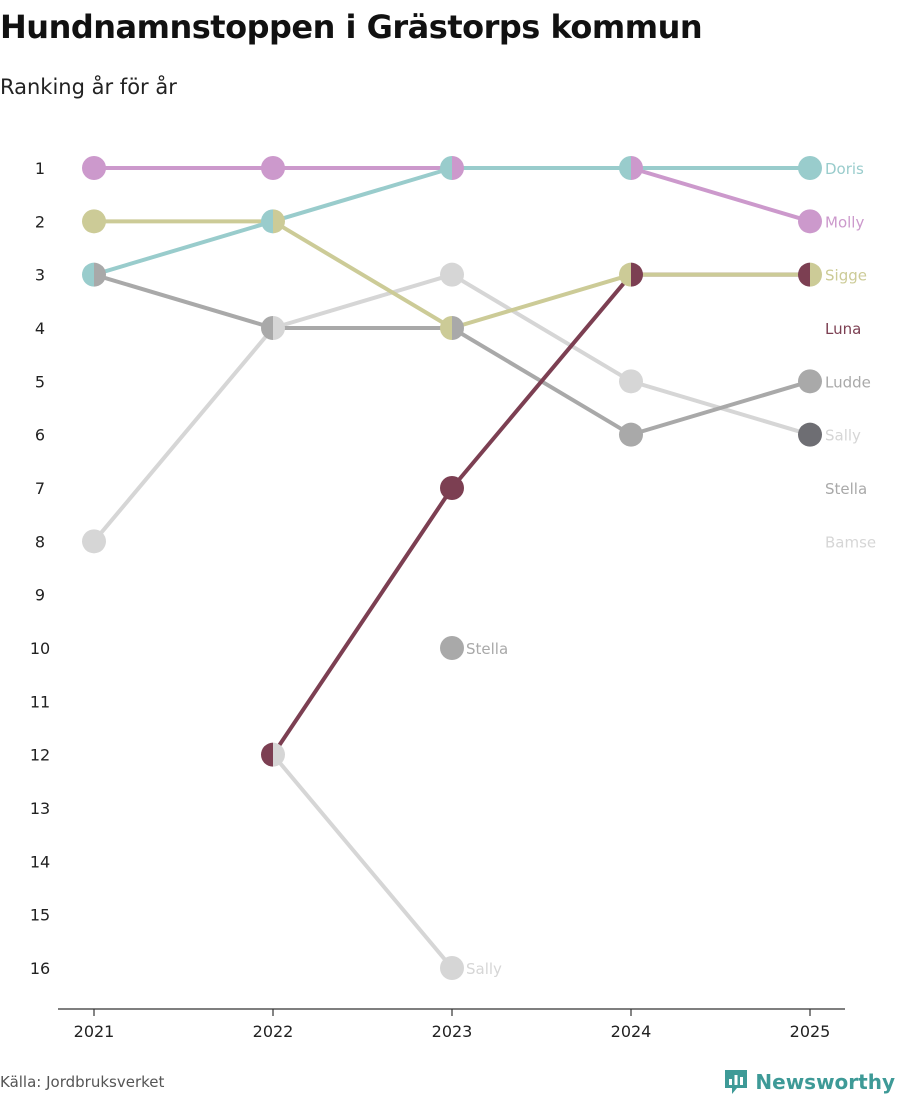 This screenshot has height=1100, width=900. Describe the element at coordinates (40, 435) in the screenshot. I see `y-tick-label: 6` at that location.